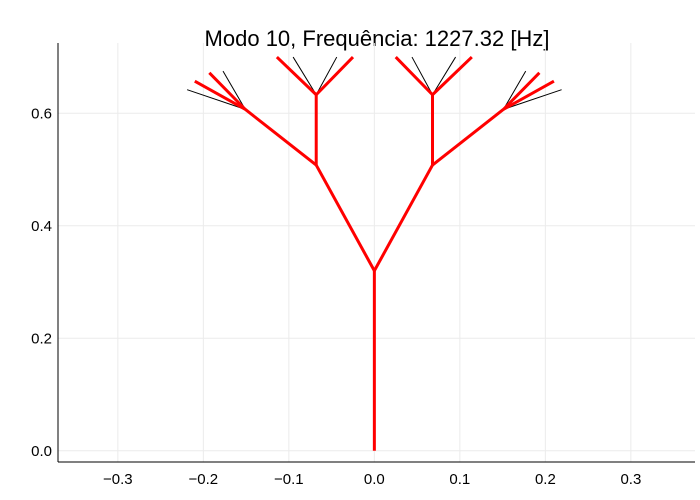 This screenshot has height=500, width=700. What do you see at coordinates (289, 479) in the screenshot?
I see `x-tick-label: −0.1` at bounding box center [289, 479].